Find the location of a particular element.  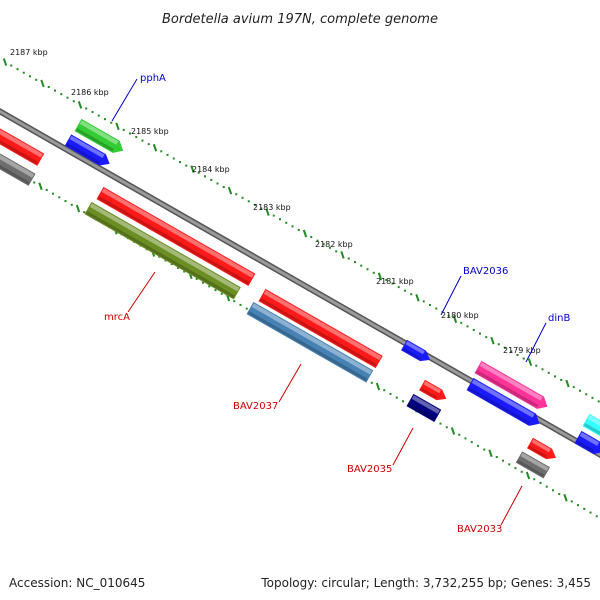

gene-label: pphA is located at coordinates (153, 78).